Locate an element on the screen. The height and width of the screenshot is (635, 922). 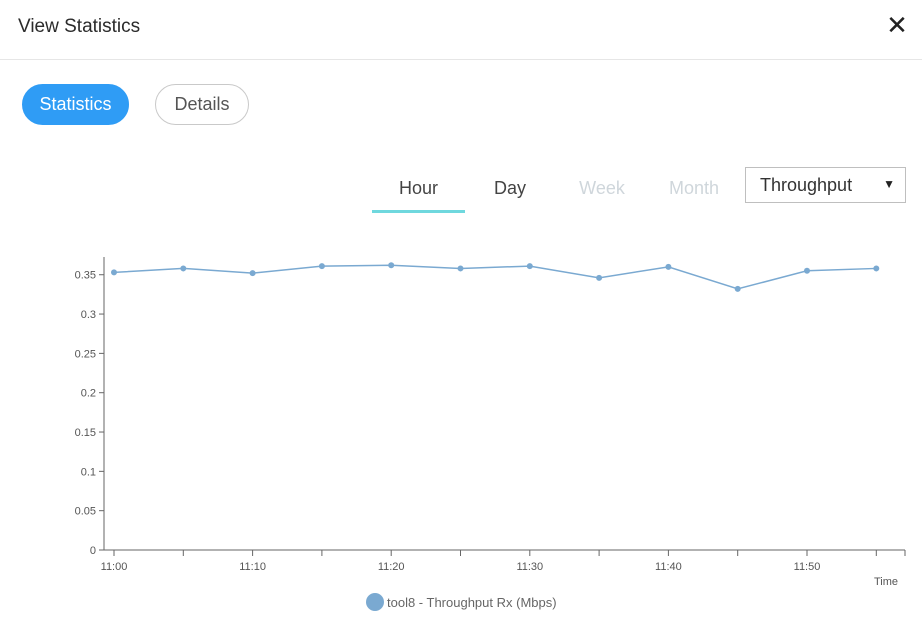
y-tick-label: 0 is located at coordinates (93, 551).